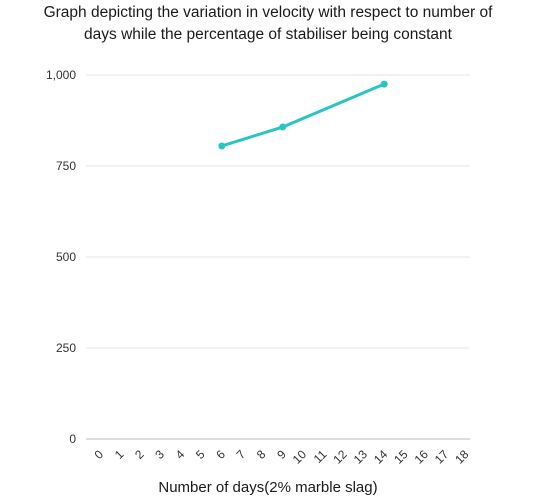  I want to click on x-tick-label: 14, so click(381, 457).